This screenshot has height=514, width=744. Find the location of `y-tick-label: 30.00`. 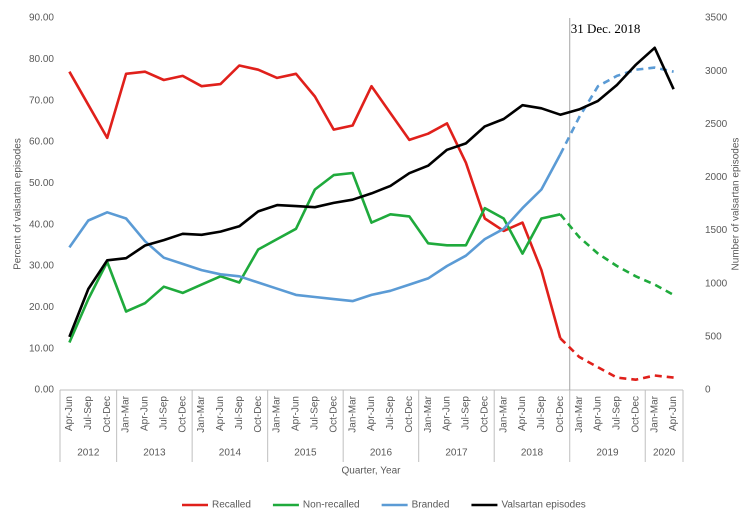

y-tick-label: 30.00 is located at coordinates (41, 266).